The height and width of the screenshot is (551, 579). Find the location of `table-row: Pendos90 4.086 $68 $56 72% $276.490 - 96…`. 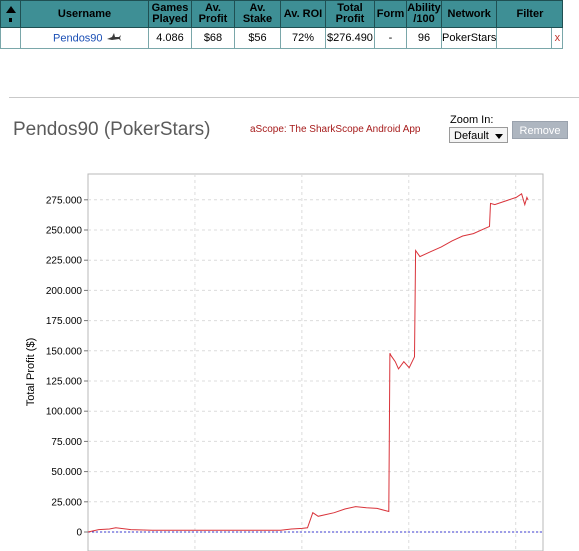

table-row: Pendos90 4.086 $68 $56 72% $276.490 - 96… is located at coordinates (282, 38).